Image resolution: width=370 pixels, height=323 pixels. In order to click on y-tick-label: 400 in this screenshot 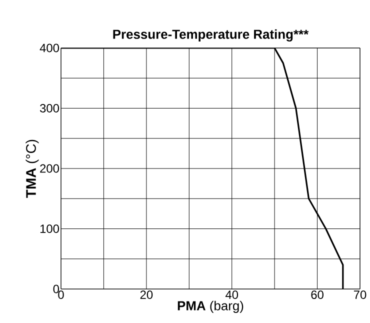, I will do `click(50, 48)`.